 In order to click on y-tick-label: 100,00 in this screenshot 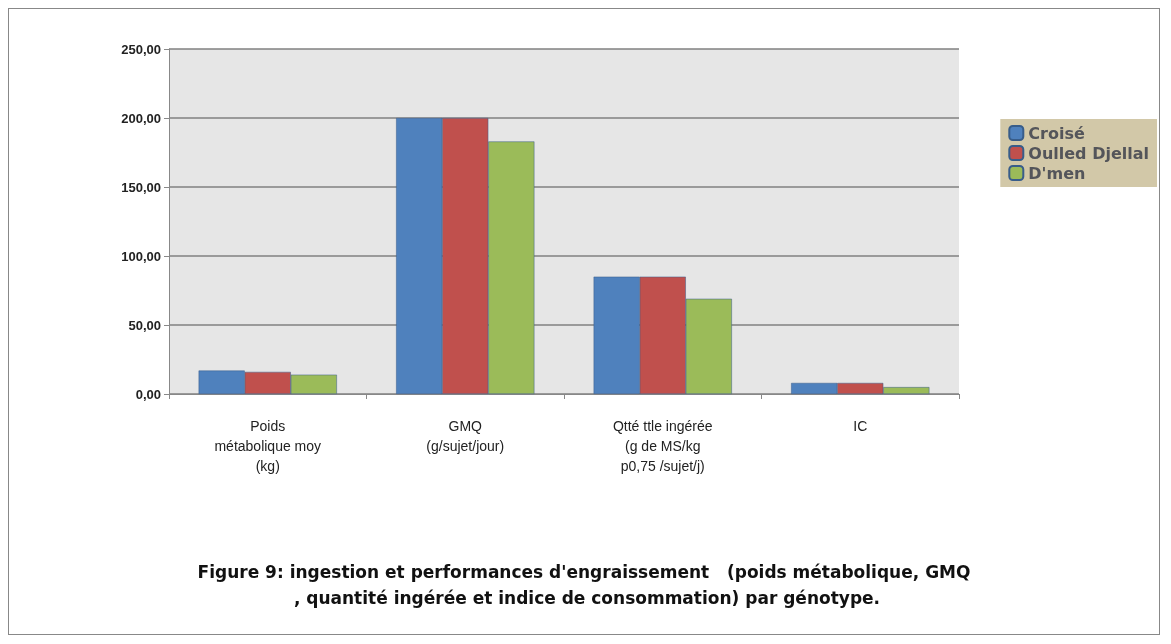, I will do `click(141, 256)`.